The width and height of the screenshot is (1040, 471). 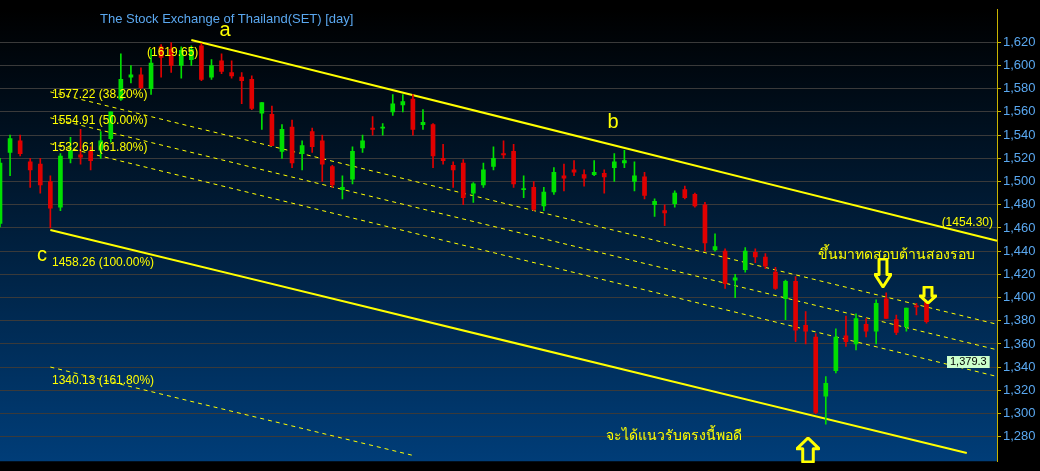 I want to click on annotation: 1,379.3, so click(x=968, y=361).